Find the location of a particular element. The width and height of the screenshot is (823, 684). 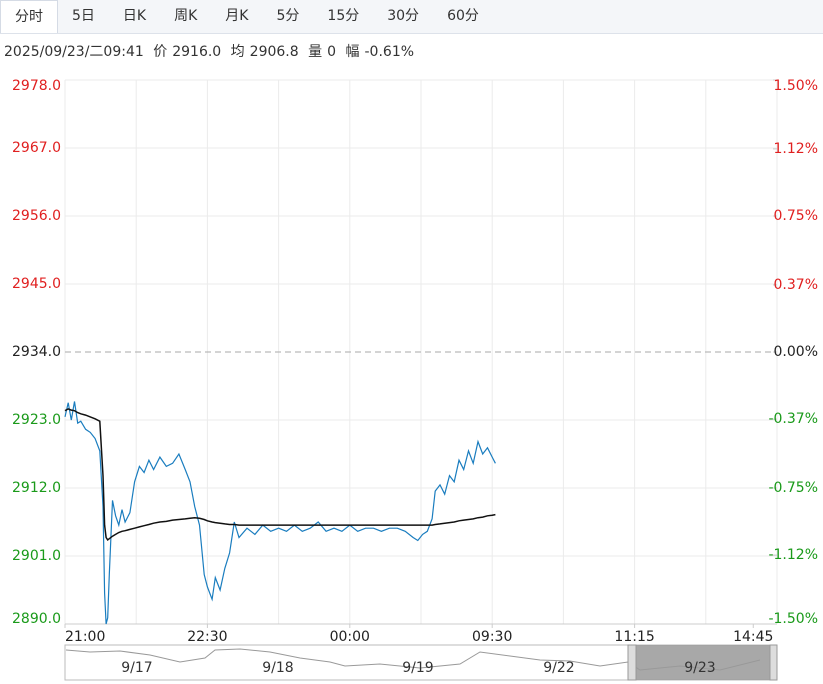

x-tick-label: 22:30 is located at coordinates (207, 637).